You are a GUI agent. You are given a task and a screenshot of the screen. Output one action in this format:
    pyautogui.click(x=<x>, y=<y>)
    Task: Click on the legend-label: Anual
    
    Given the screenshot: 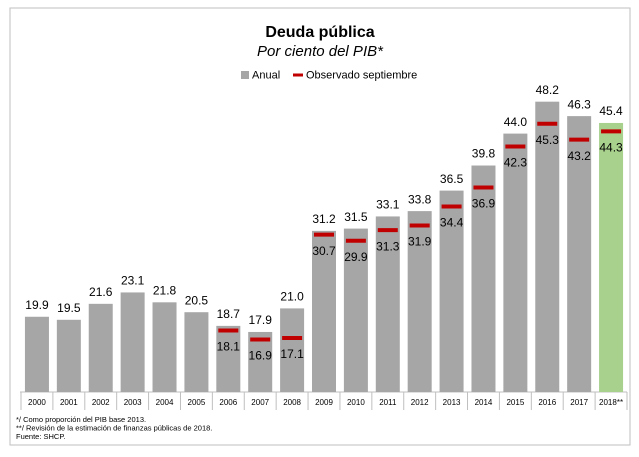 What is the action you would take?
    pyautogui.click(x=266, y=75)
    